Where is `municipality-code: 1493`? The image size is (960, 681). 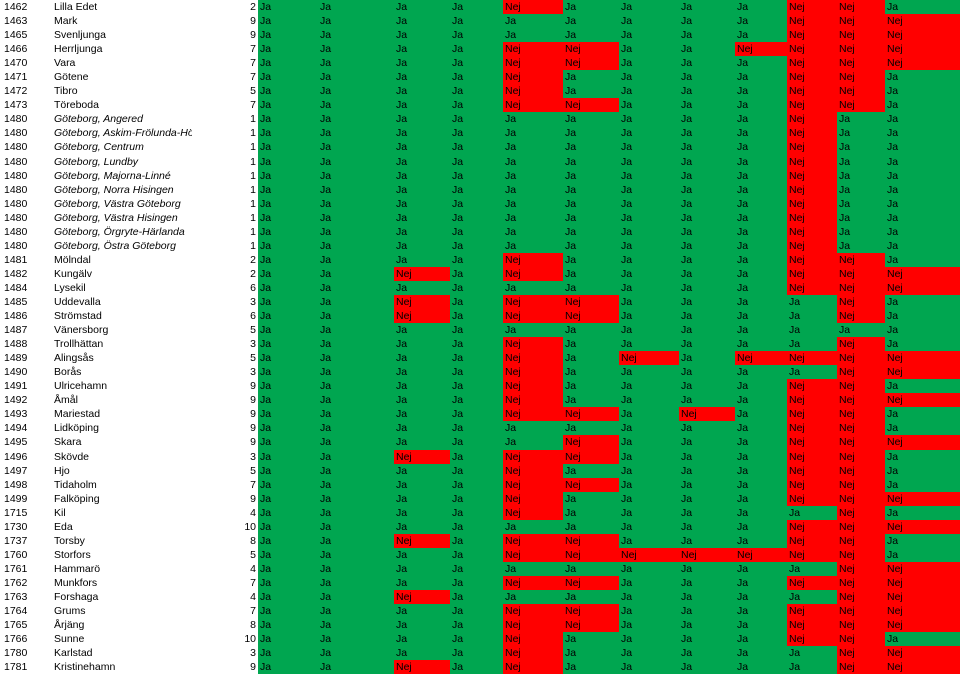
municipality-code: 1493 is located at coordinates (16, 414).